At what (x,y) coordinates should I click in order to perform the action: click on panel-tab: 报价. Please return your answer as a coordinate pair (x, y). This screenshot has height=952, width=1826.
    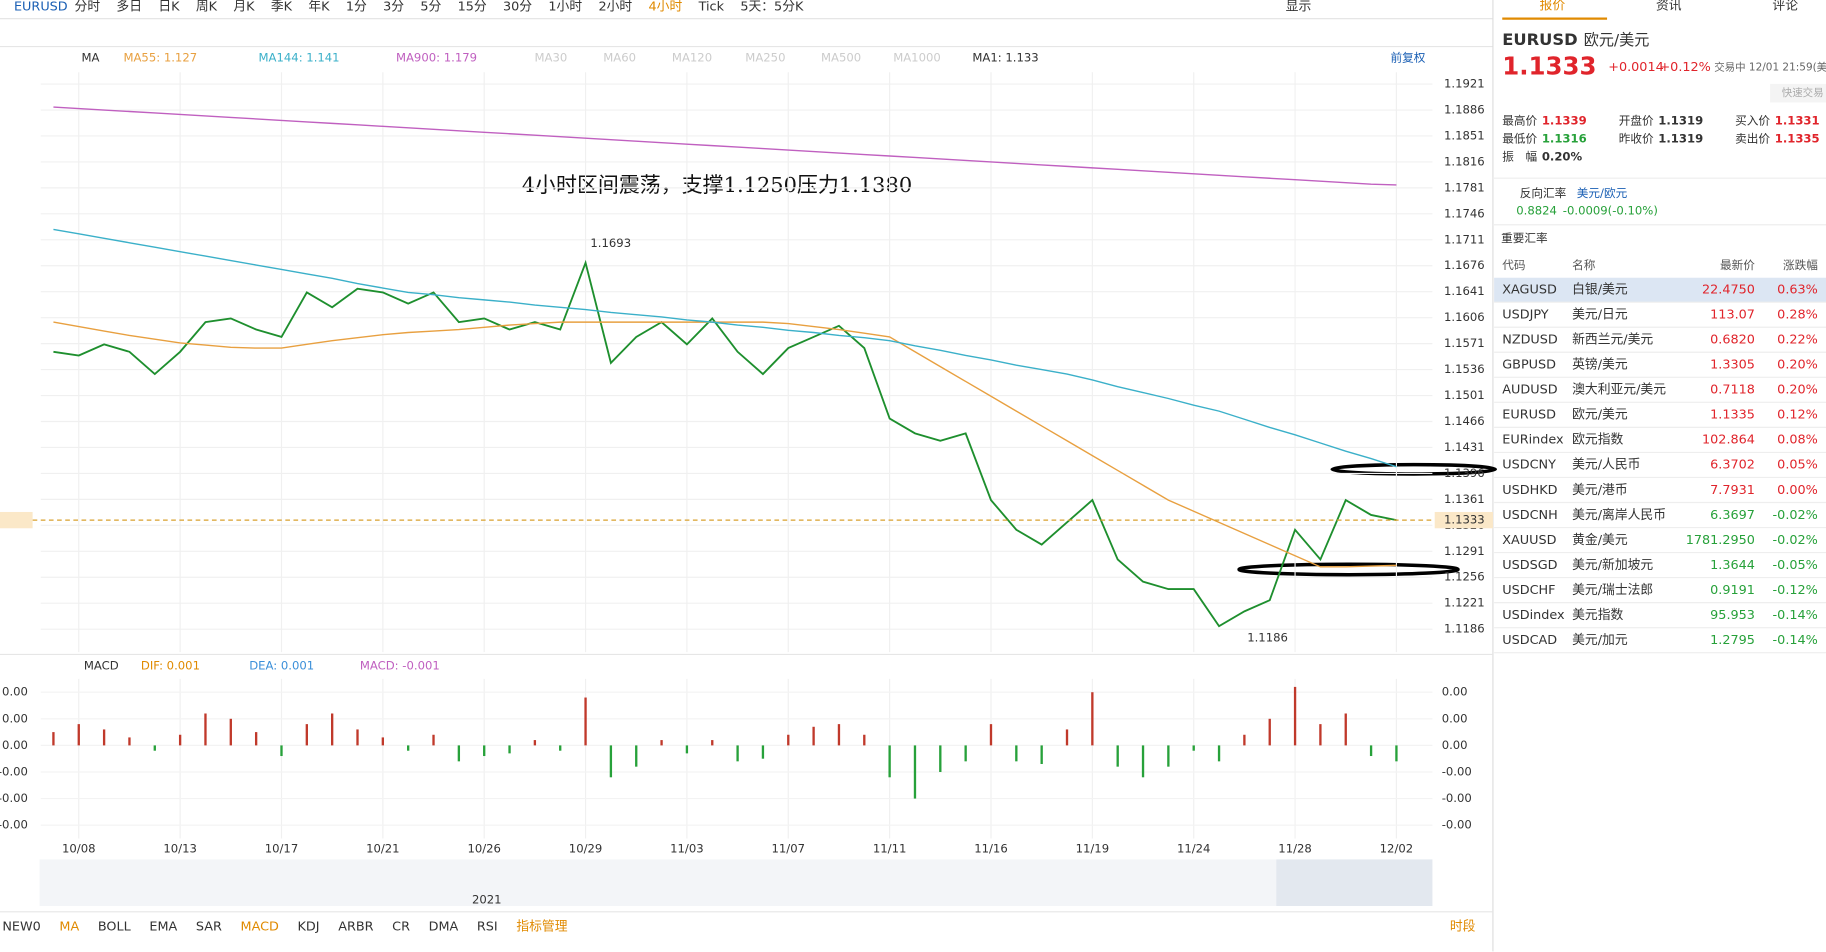
    Looking at the image, I should click on (1553, 6).